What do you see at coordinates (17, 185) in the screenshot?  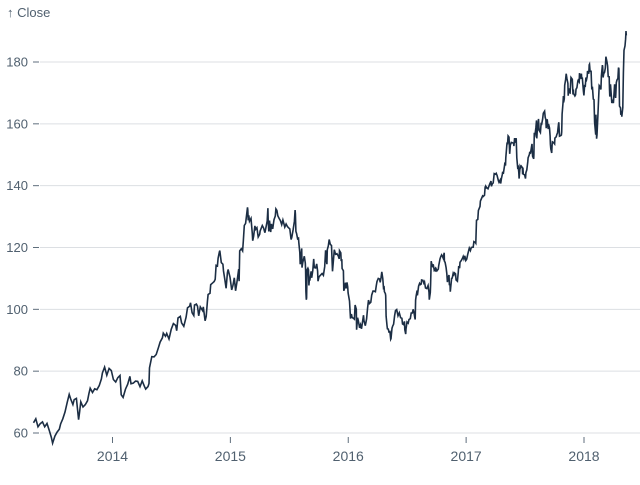 I see `y-tick-label: 140` at bounding box center [17, 185].